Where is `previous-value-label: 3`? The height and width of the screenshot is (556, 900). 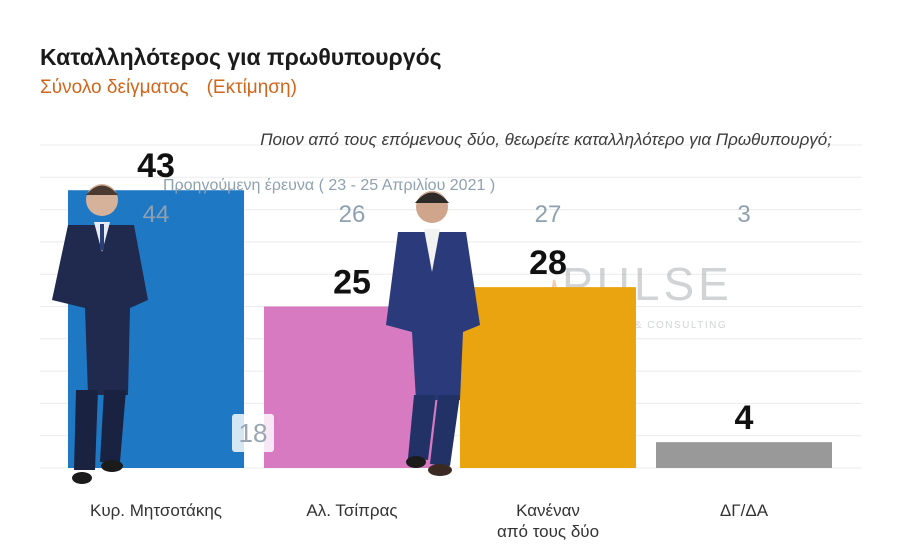 previous-value-label: 3 is located at coordinates (743, 214).